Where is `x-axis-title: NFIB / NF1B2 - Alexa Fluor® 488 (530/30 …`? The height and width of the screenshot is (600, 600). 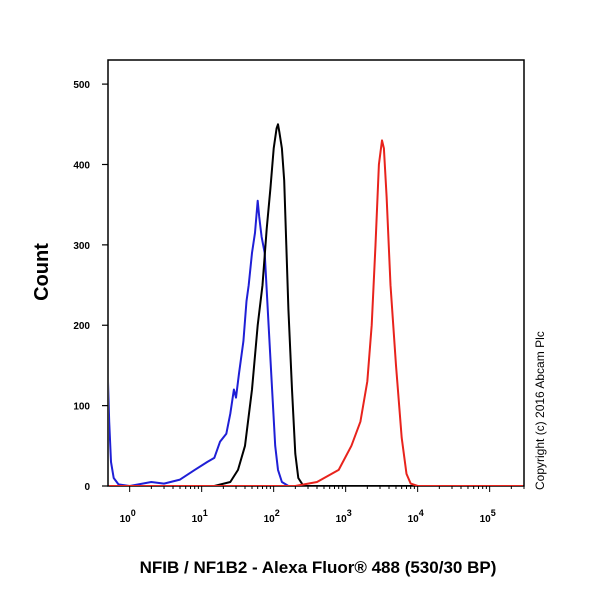 x-axis-title: NFIB / NF1B2 - Alexa Fluor® 488 (530/30 … is located at coordinates (318, 567).